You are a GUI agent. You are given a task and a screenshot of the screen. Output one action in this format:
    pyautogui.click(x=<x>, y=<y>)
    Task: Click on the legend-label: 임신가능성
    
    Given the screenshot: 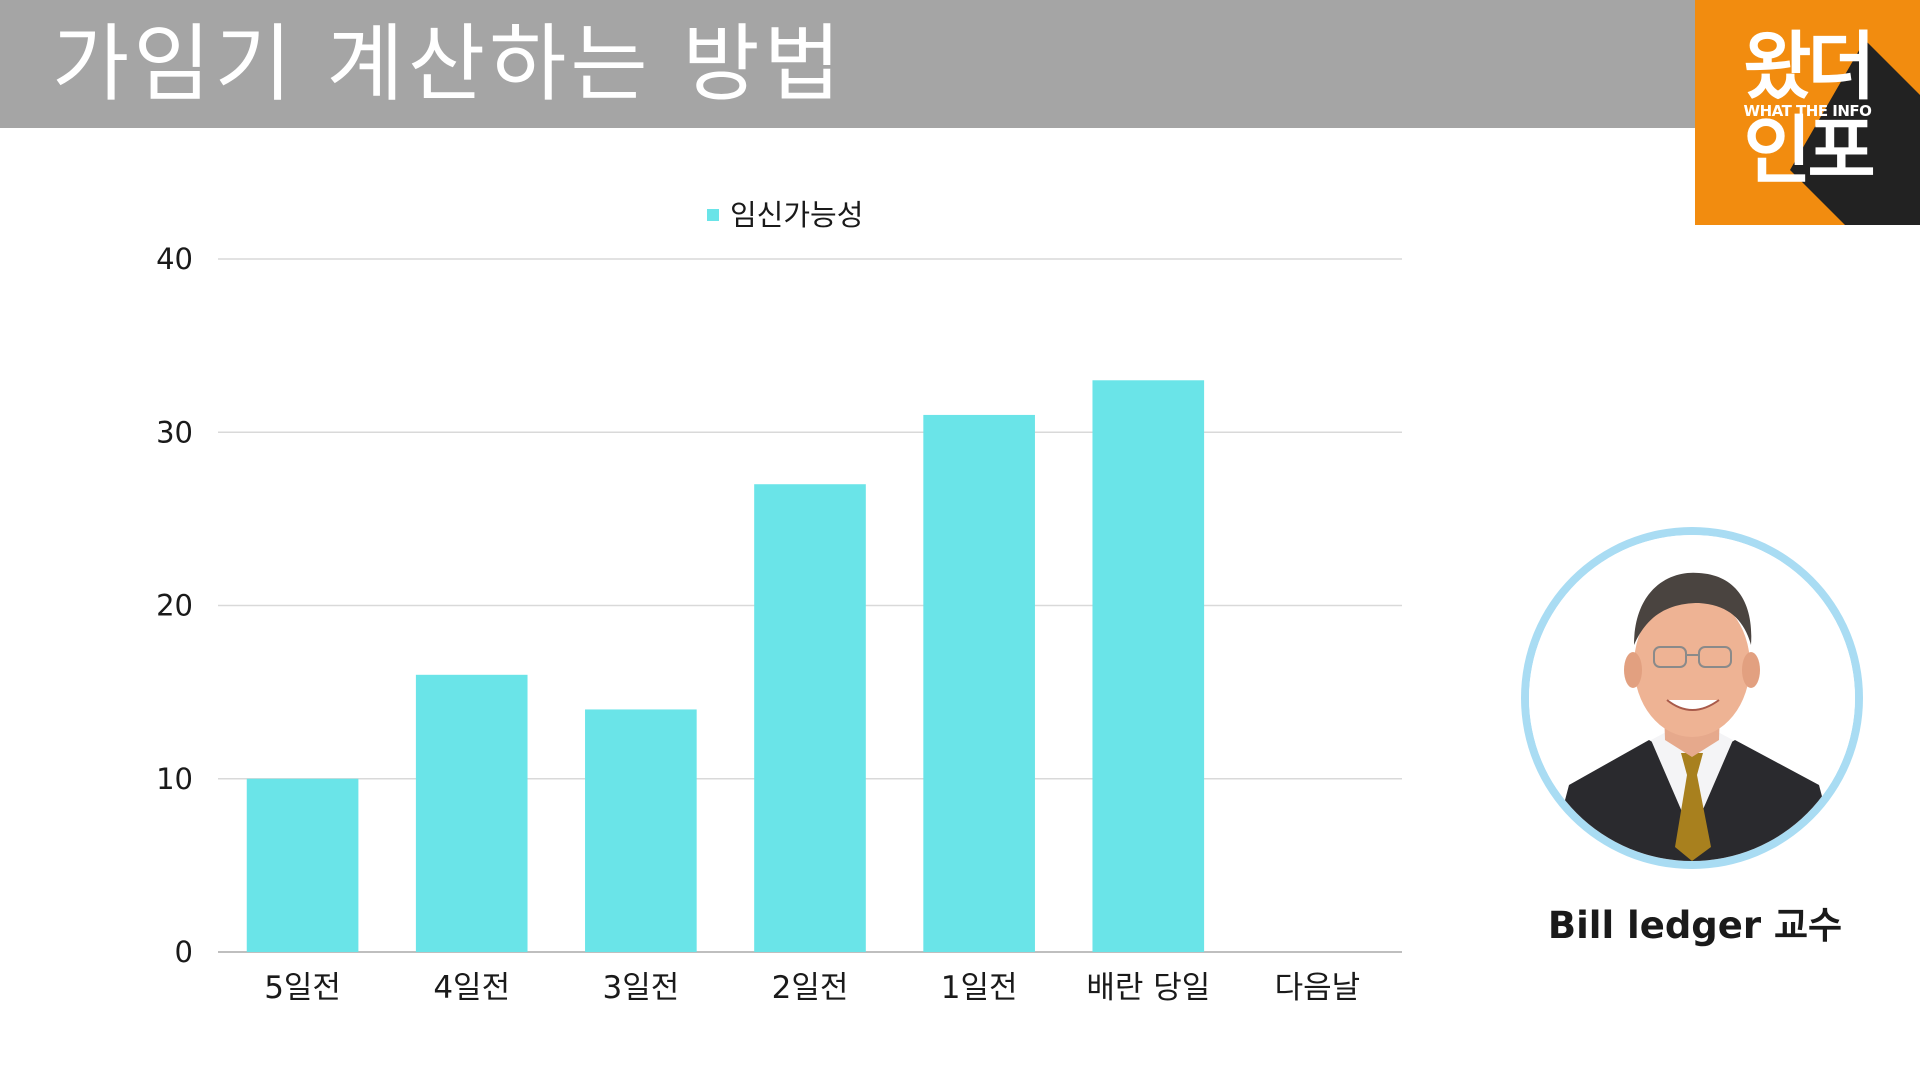 What is the action you would take?
    pyautogui.click(x=796, y=215)
    